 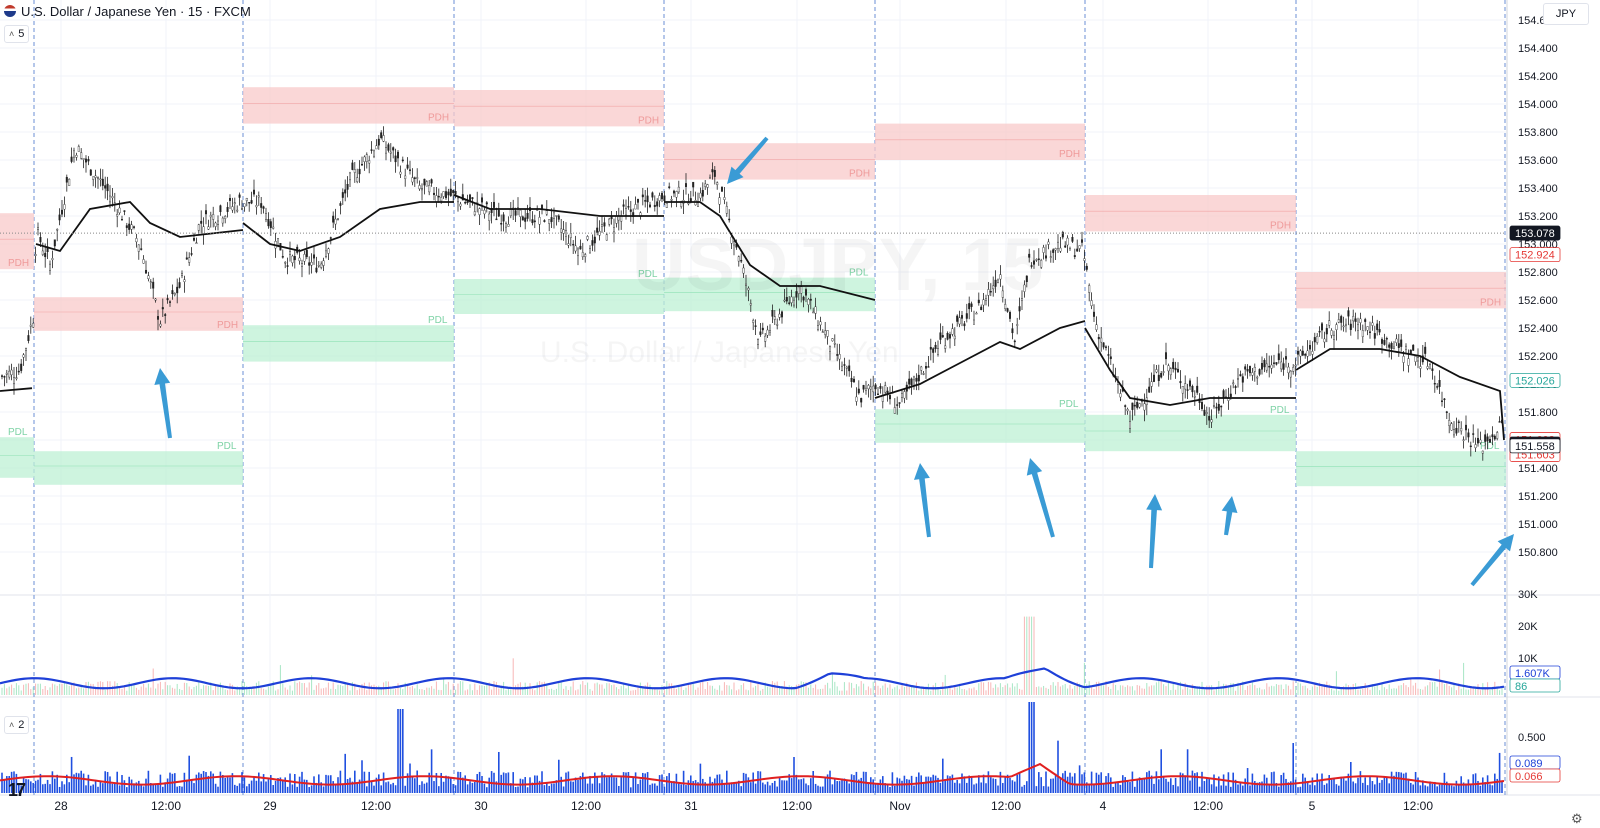 I want to click on price-tick-label: 150.800, so click(x=1538, y=553).